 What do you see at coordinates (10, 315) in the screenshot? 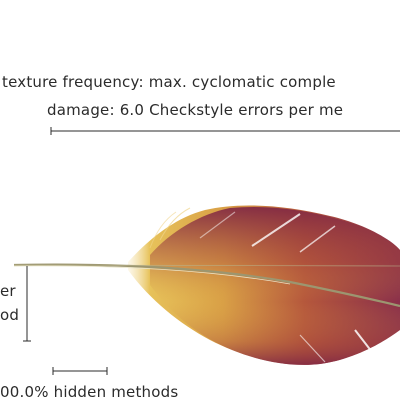
I see `side-label-bottom: od` at bounding box center [10, 315].